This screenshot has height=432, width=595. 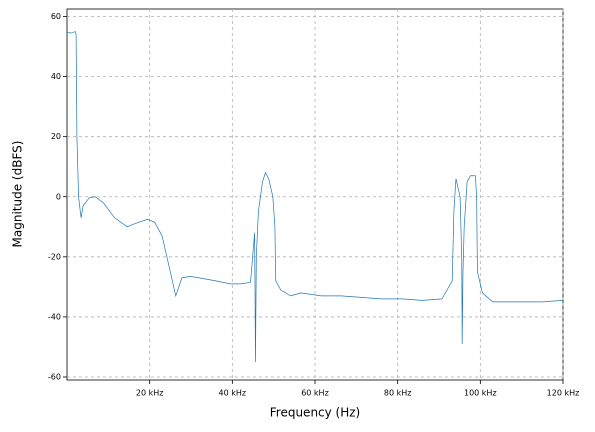 I want to click on y-tick-label: 20, so click(x=56, y=136).